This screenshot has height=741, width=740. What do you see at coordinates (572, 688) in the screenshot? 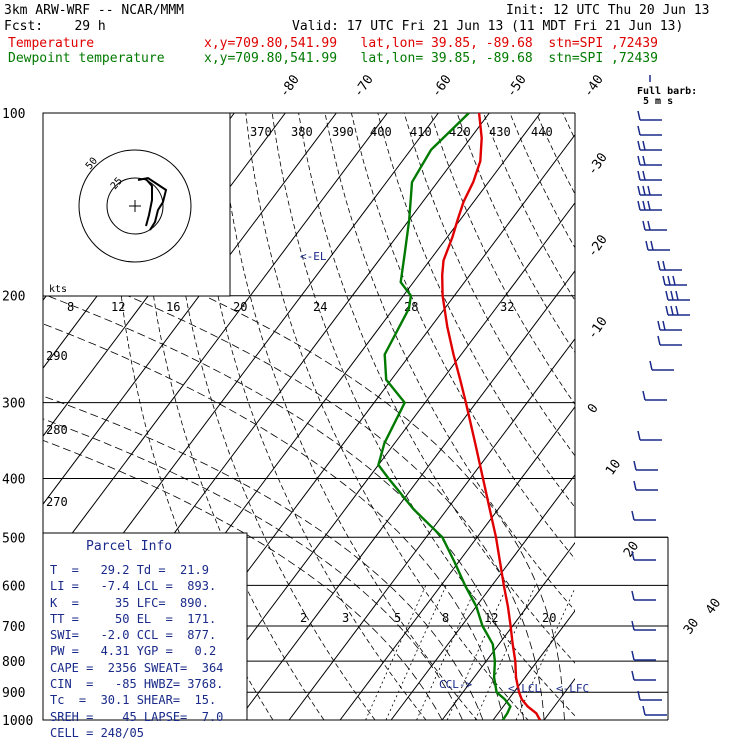
I see `lfc-marker: <-LFC` at bounding box center [572, 688].